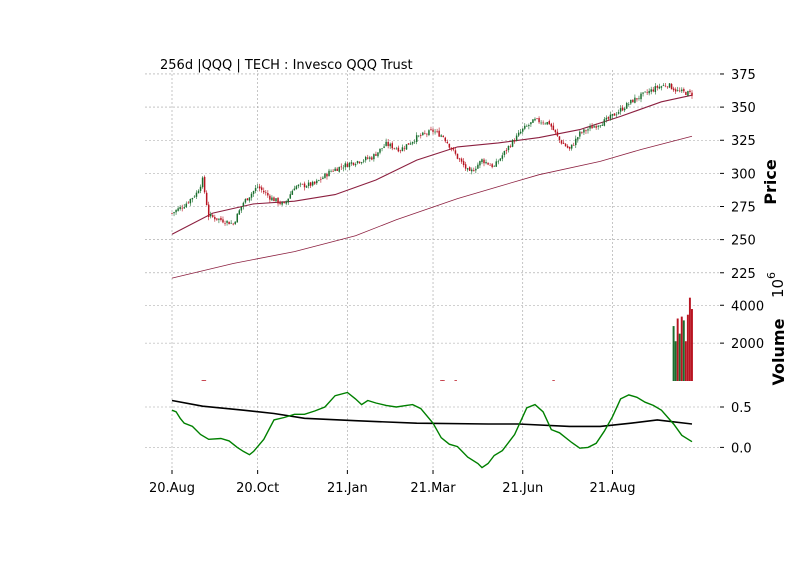 The image size is (800, 575). What do you see at coordinates (286, 65) in the screenshot?
I see `chart-title: 256d |QQQ | TECH : Invesco QQQ Trust` at bounding box center [286, 65].